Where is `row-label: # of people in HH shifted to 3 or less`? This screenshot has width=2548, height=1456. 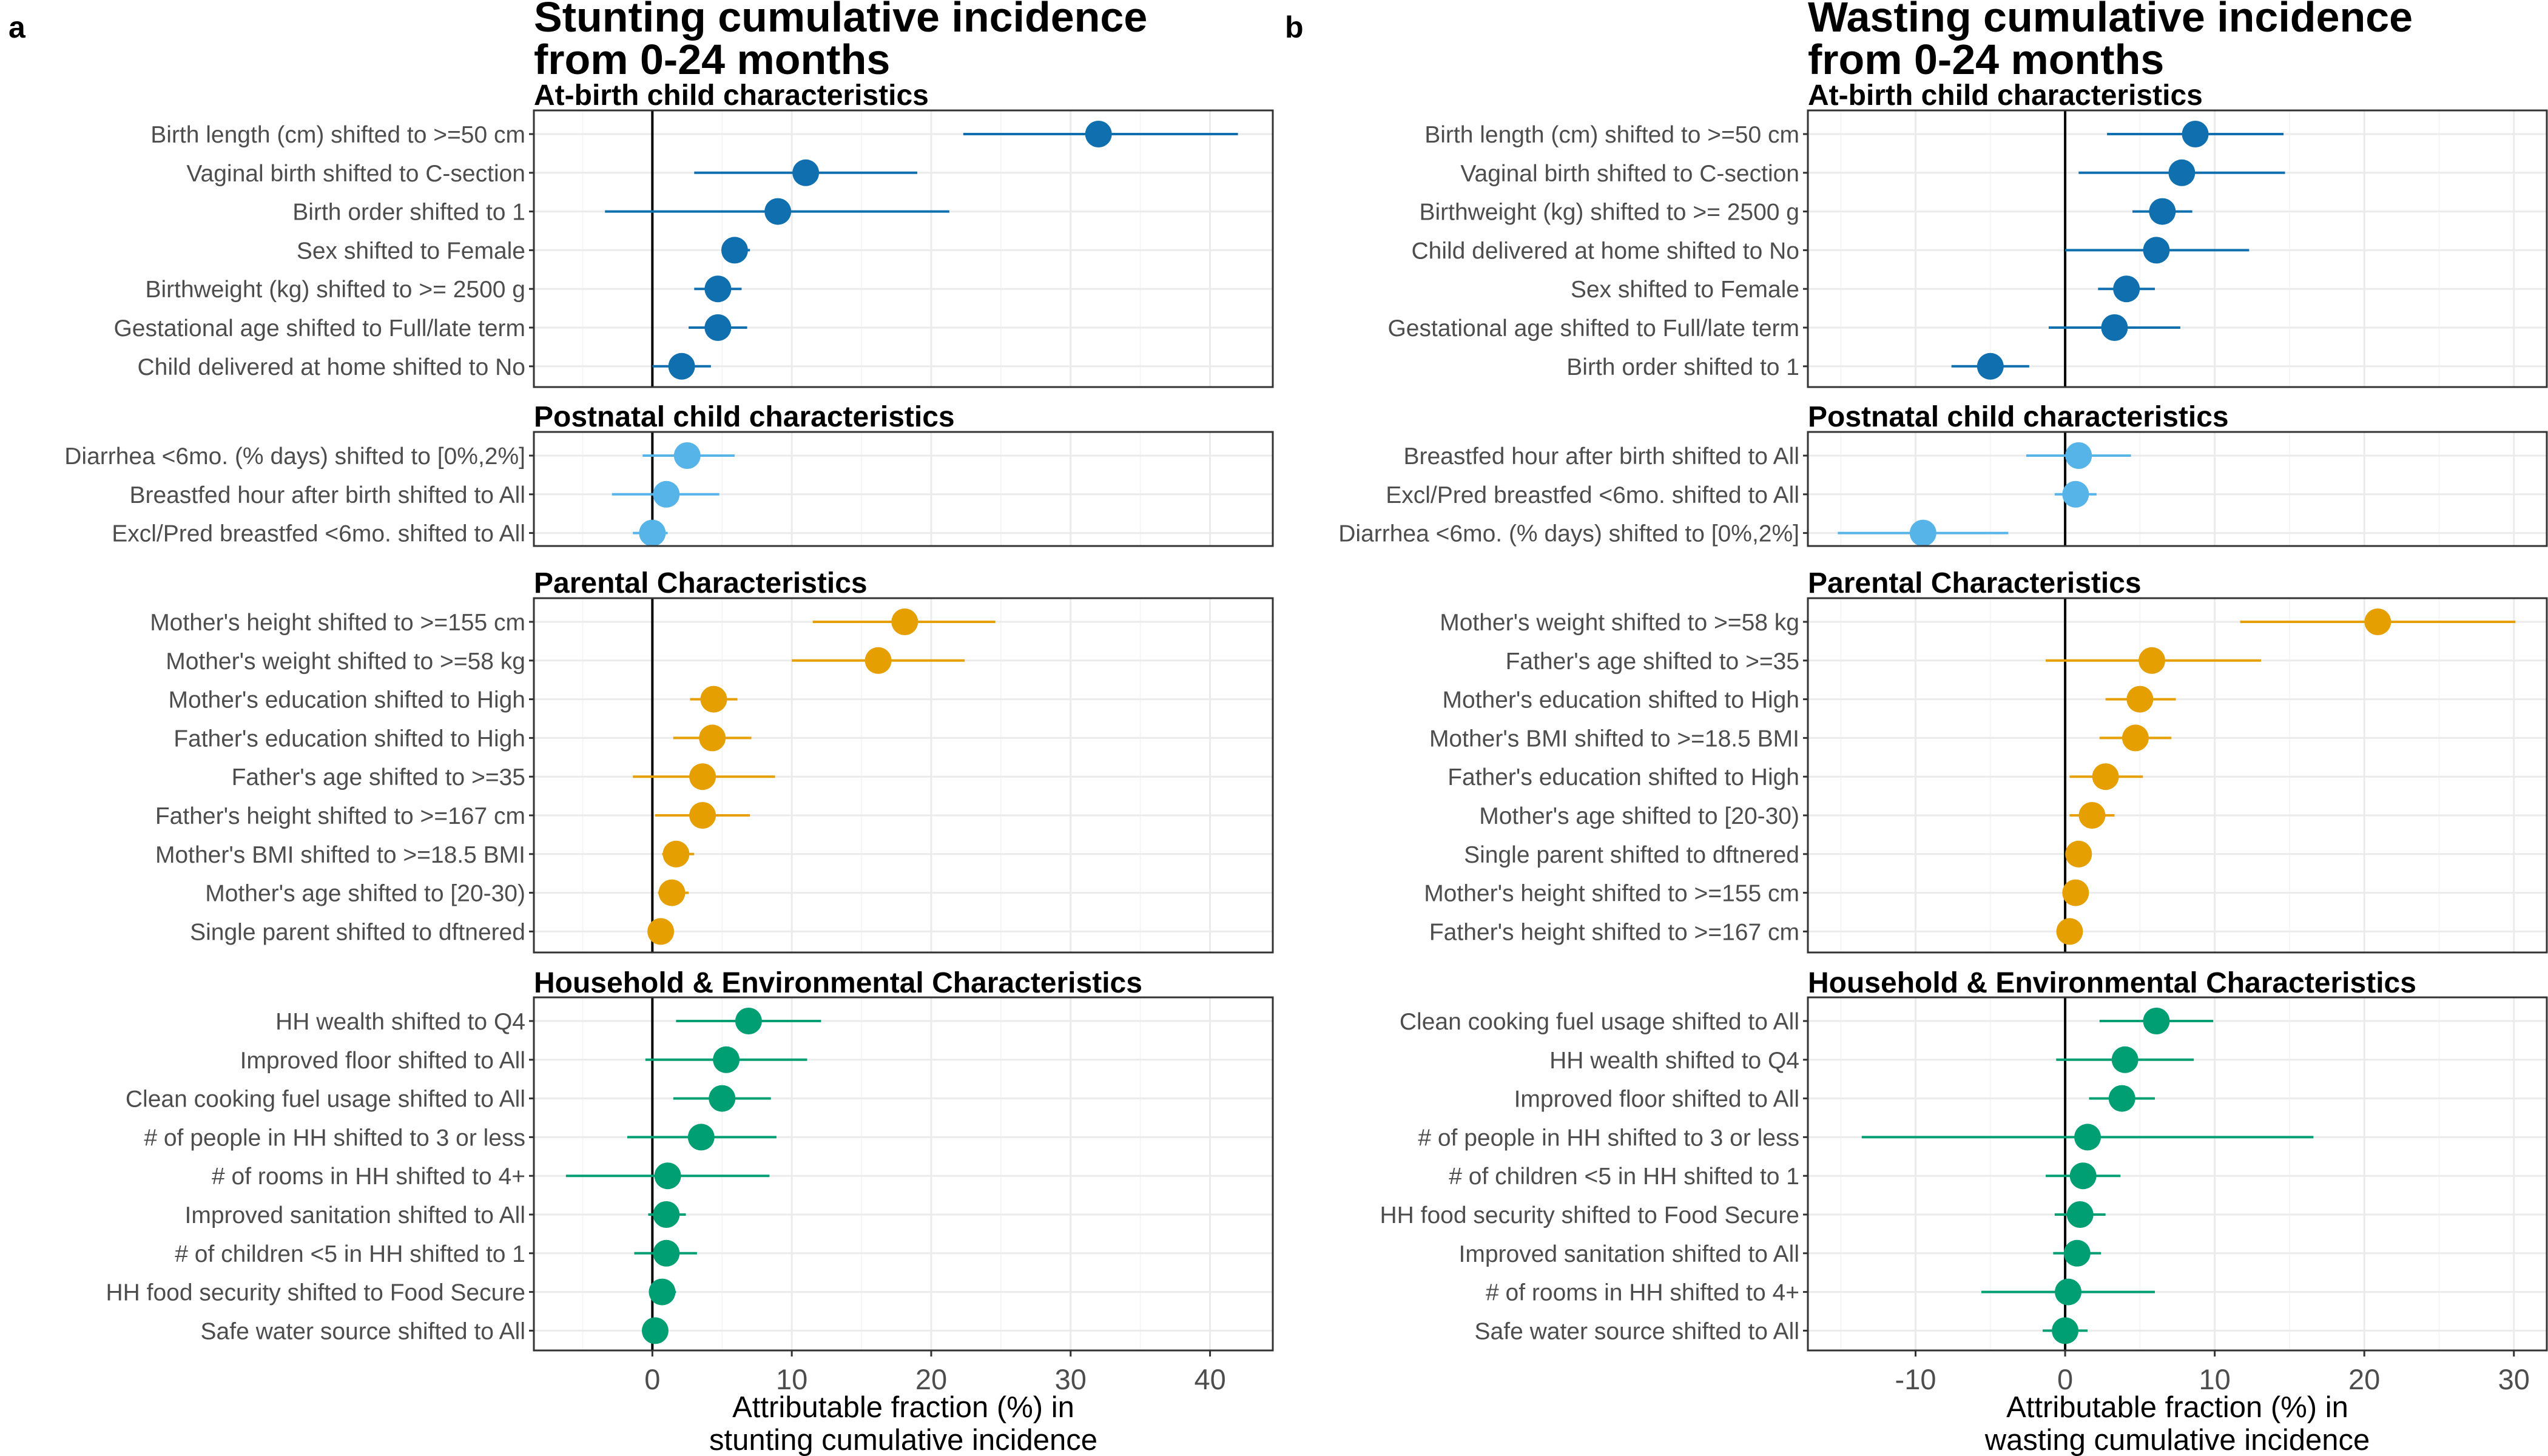 row-label: # of people in HH shifted to 3 or less is located at coordinates (334, 1138).